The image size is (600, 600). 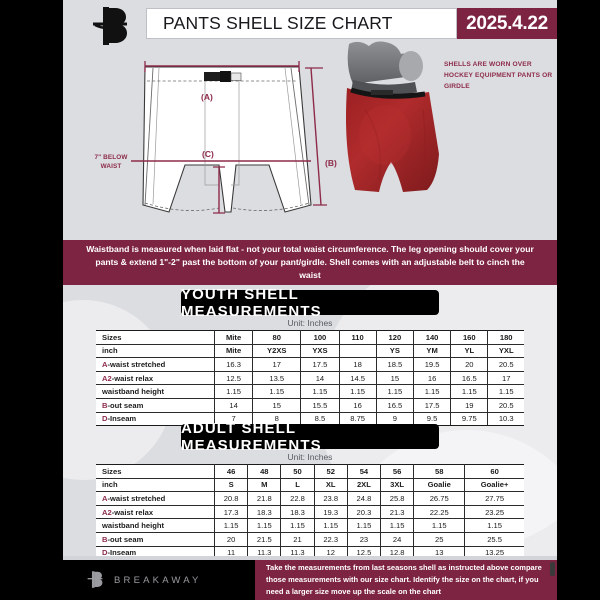 I want to click on table-cell: L, so click(x=297, y=485).